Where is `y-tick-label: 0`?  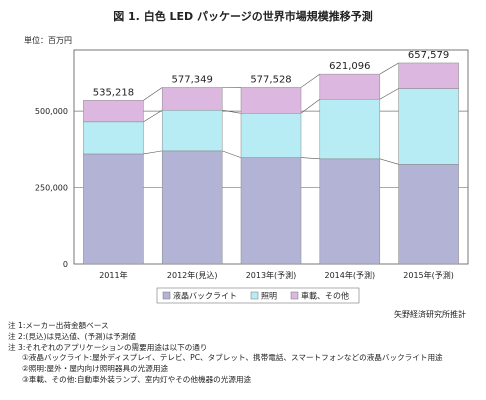 y-tick-label: 0 is located at coordinates (65, 264).